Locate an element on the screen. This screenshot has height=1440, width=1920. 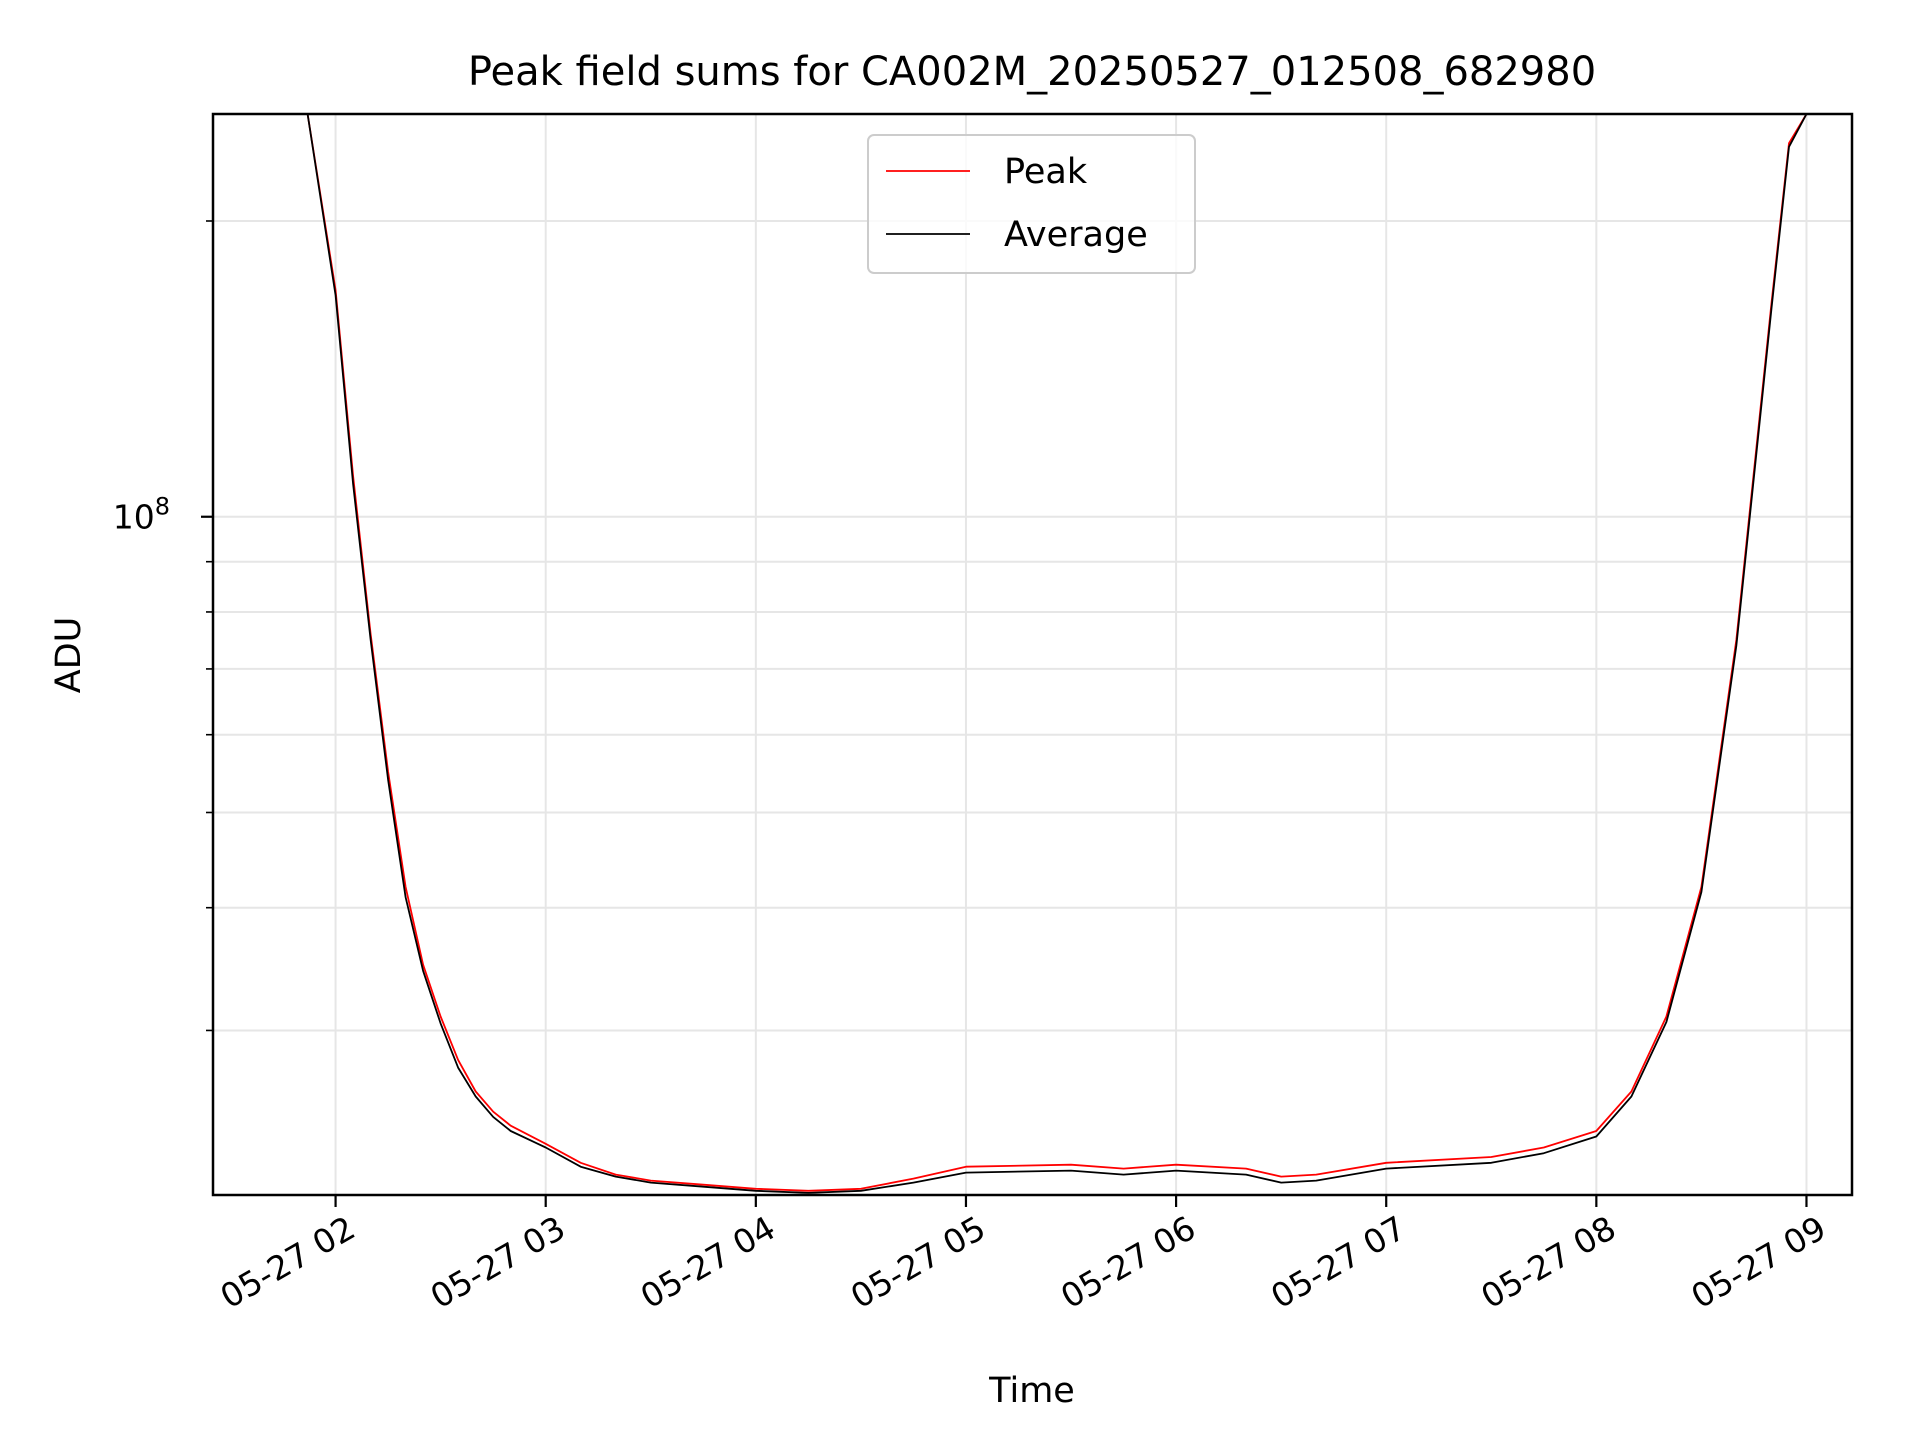
legend: Peak Average is located at coordinates (1031, 204).